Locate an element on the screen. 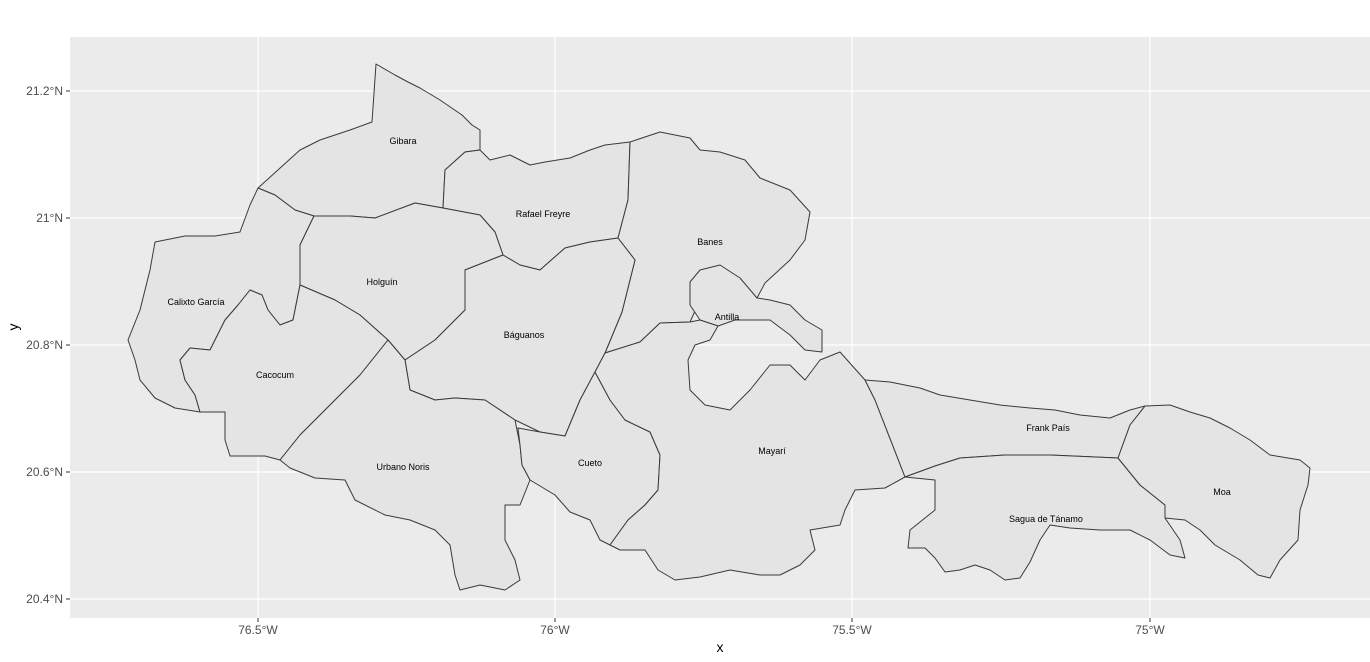 Image resolution: width=1370 pixels, height=662 pixels. label-cacocum: Cacocum is located at coordinates (275, 375).